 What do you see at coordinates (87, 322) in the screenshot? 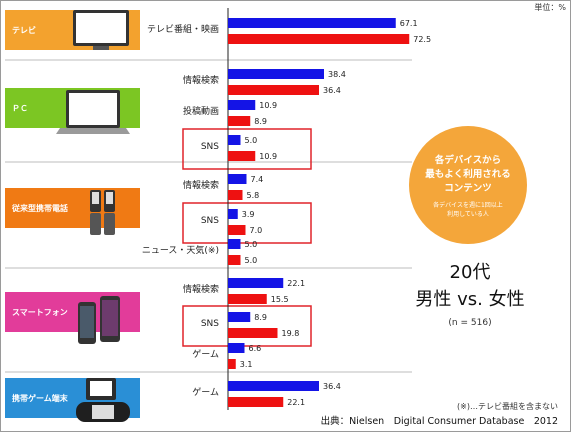
I see `smartphone-screen` at bounding box center [87, 322].